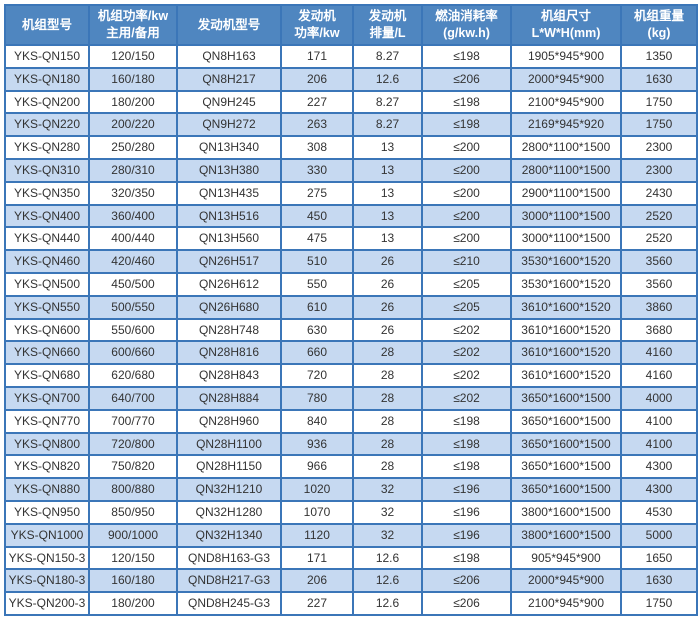 Image resolution: width=700 pixels, height=619 pixels. Describe the element at coordinates (133, 353) in the screenshot. I see `power-cell: 600/660` at that location.